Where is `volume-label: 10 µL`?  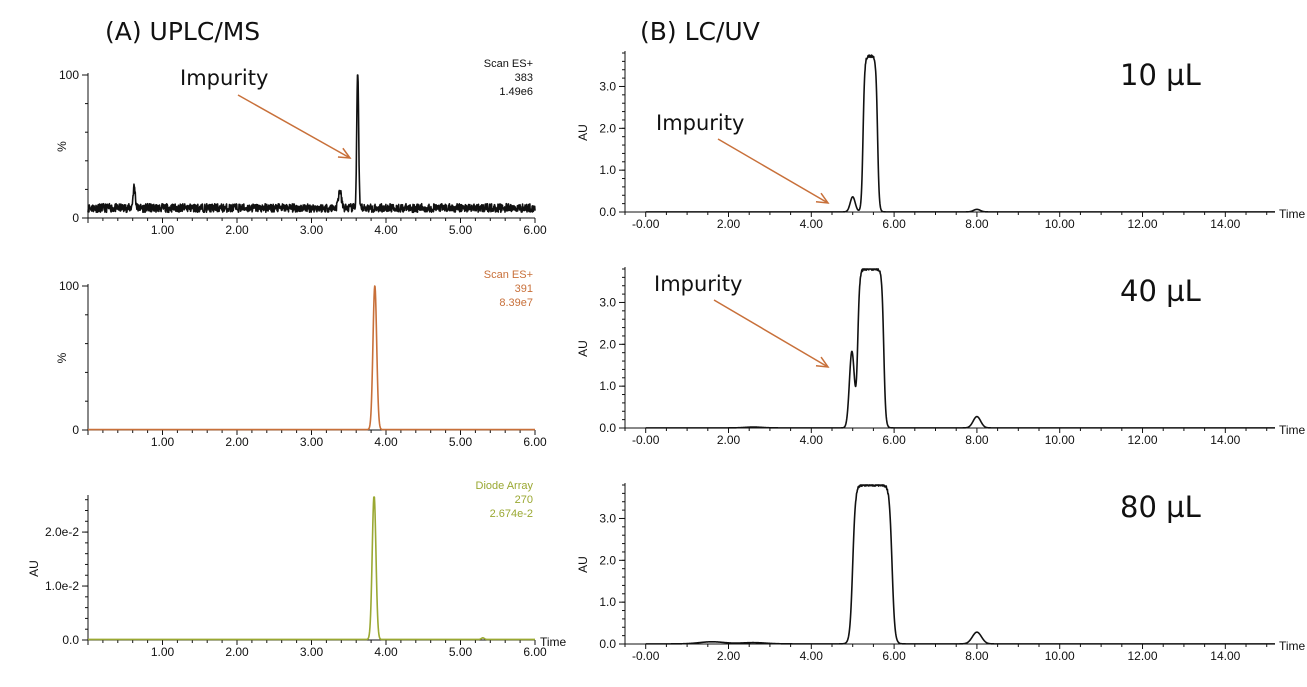 volume-label: 10 µL is located at coordinates (1160, 75).